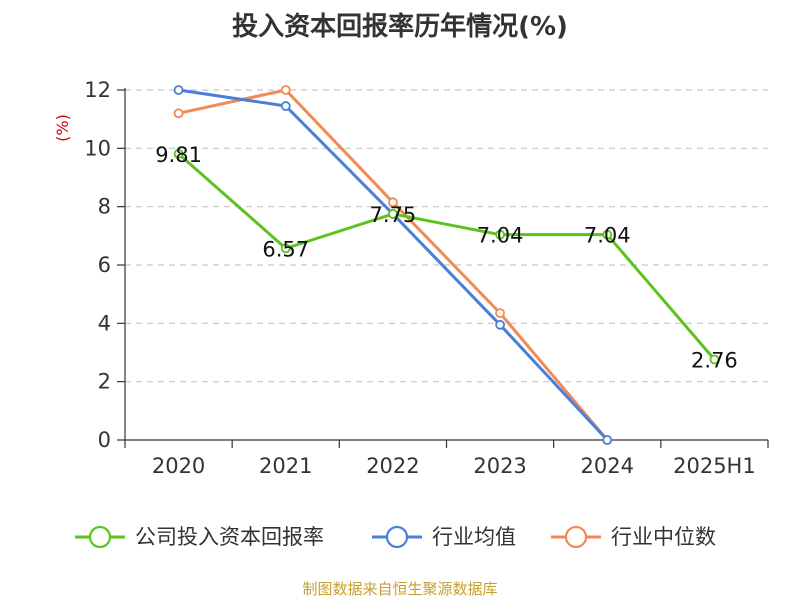 The height and width of the screenshot is (600, 800). What do you see at coordinates (178, 466) in the screenshot?
I see `x-tick-label: 2020` at bounding box center [178, 466].